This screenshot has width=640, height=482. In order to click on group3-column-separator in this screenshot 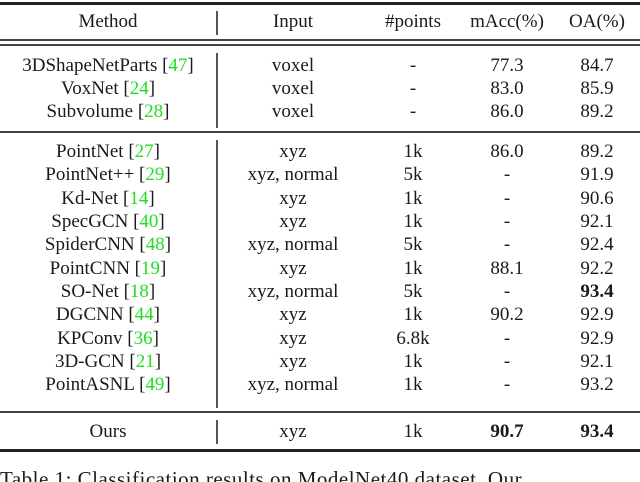, I will do `click(217, 432)`.